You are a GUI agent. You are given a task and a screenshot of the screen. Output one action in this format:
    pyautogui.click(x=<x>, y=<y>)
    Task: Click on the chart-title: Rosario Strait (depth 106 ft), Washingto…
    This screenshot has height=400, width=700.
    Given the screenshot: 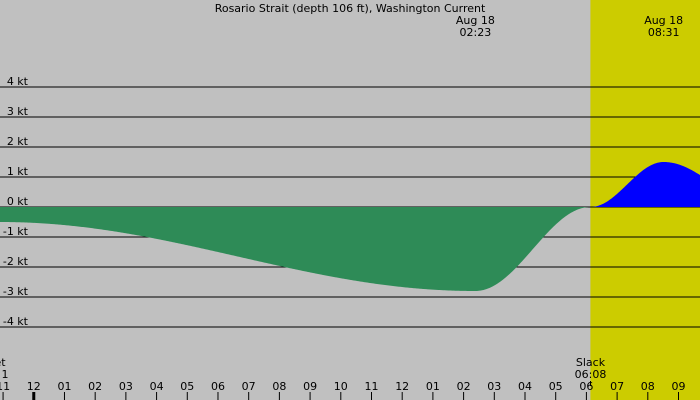 What is the action you would take?
    pyautogui.click(x=350, y=8)
    